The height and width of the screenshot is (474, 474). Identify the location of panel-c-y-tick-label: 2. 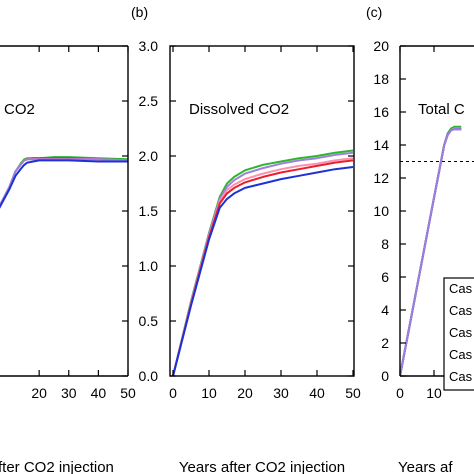
(385, 343).